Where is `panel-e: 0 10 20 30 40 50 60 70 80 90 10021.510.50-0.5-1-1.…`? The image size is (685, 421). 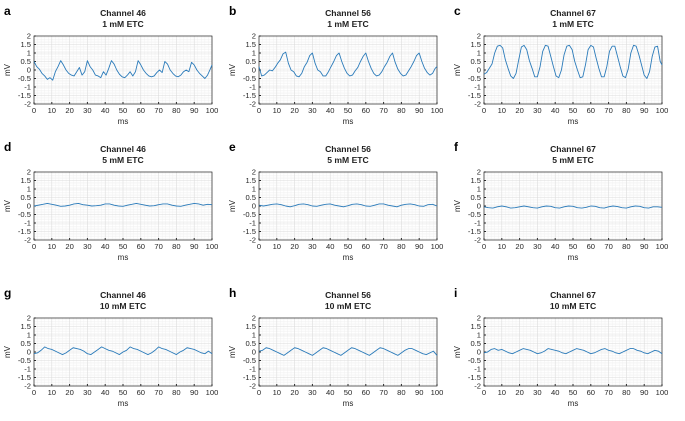
panel-e: 0 10 20 30 40 50 60 70 80 90 10021.510.50-0.5-1-1.… is located at coordinates (335, 201).